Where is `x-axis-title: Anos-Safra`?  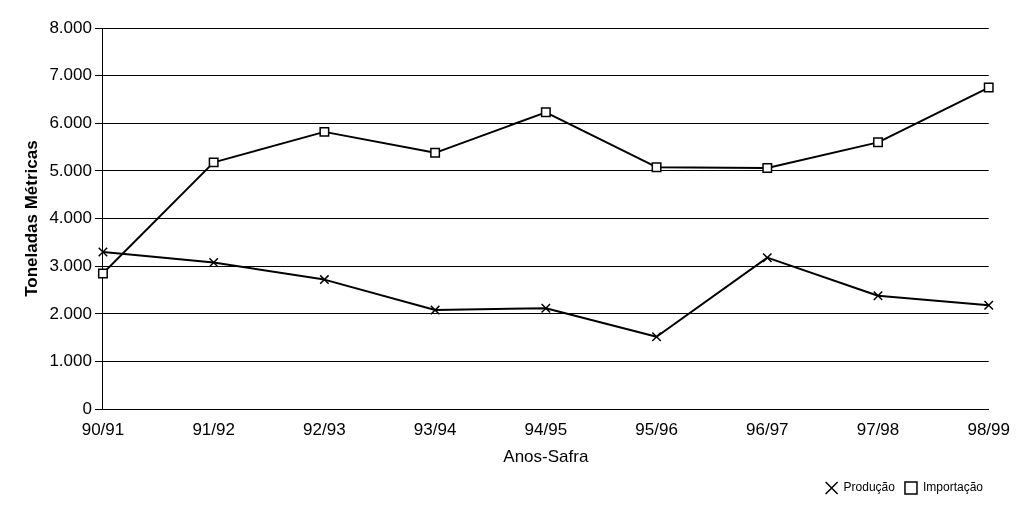 x-axis-title: Anos-Safra is located at coordinates (546, 457).